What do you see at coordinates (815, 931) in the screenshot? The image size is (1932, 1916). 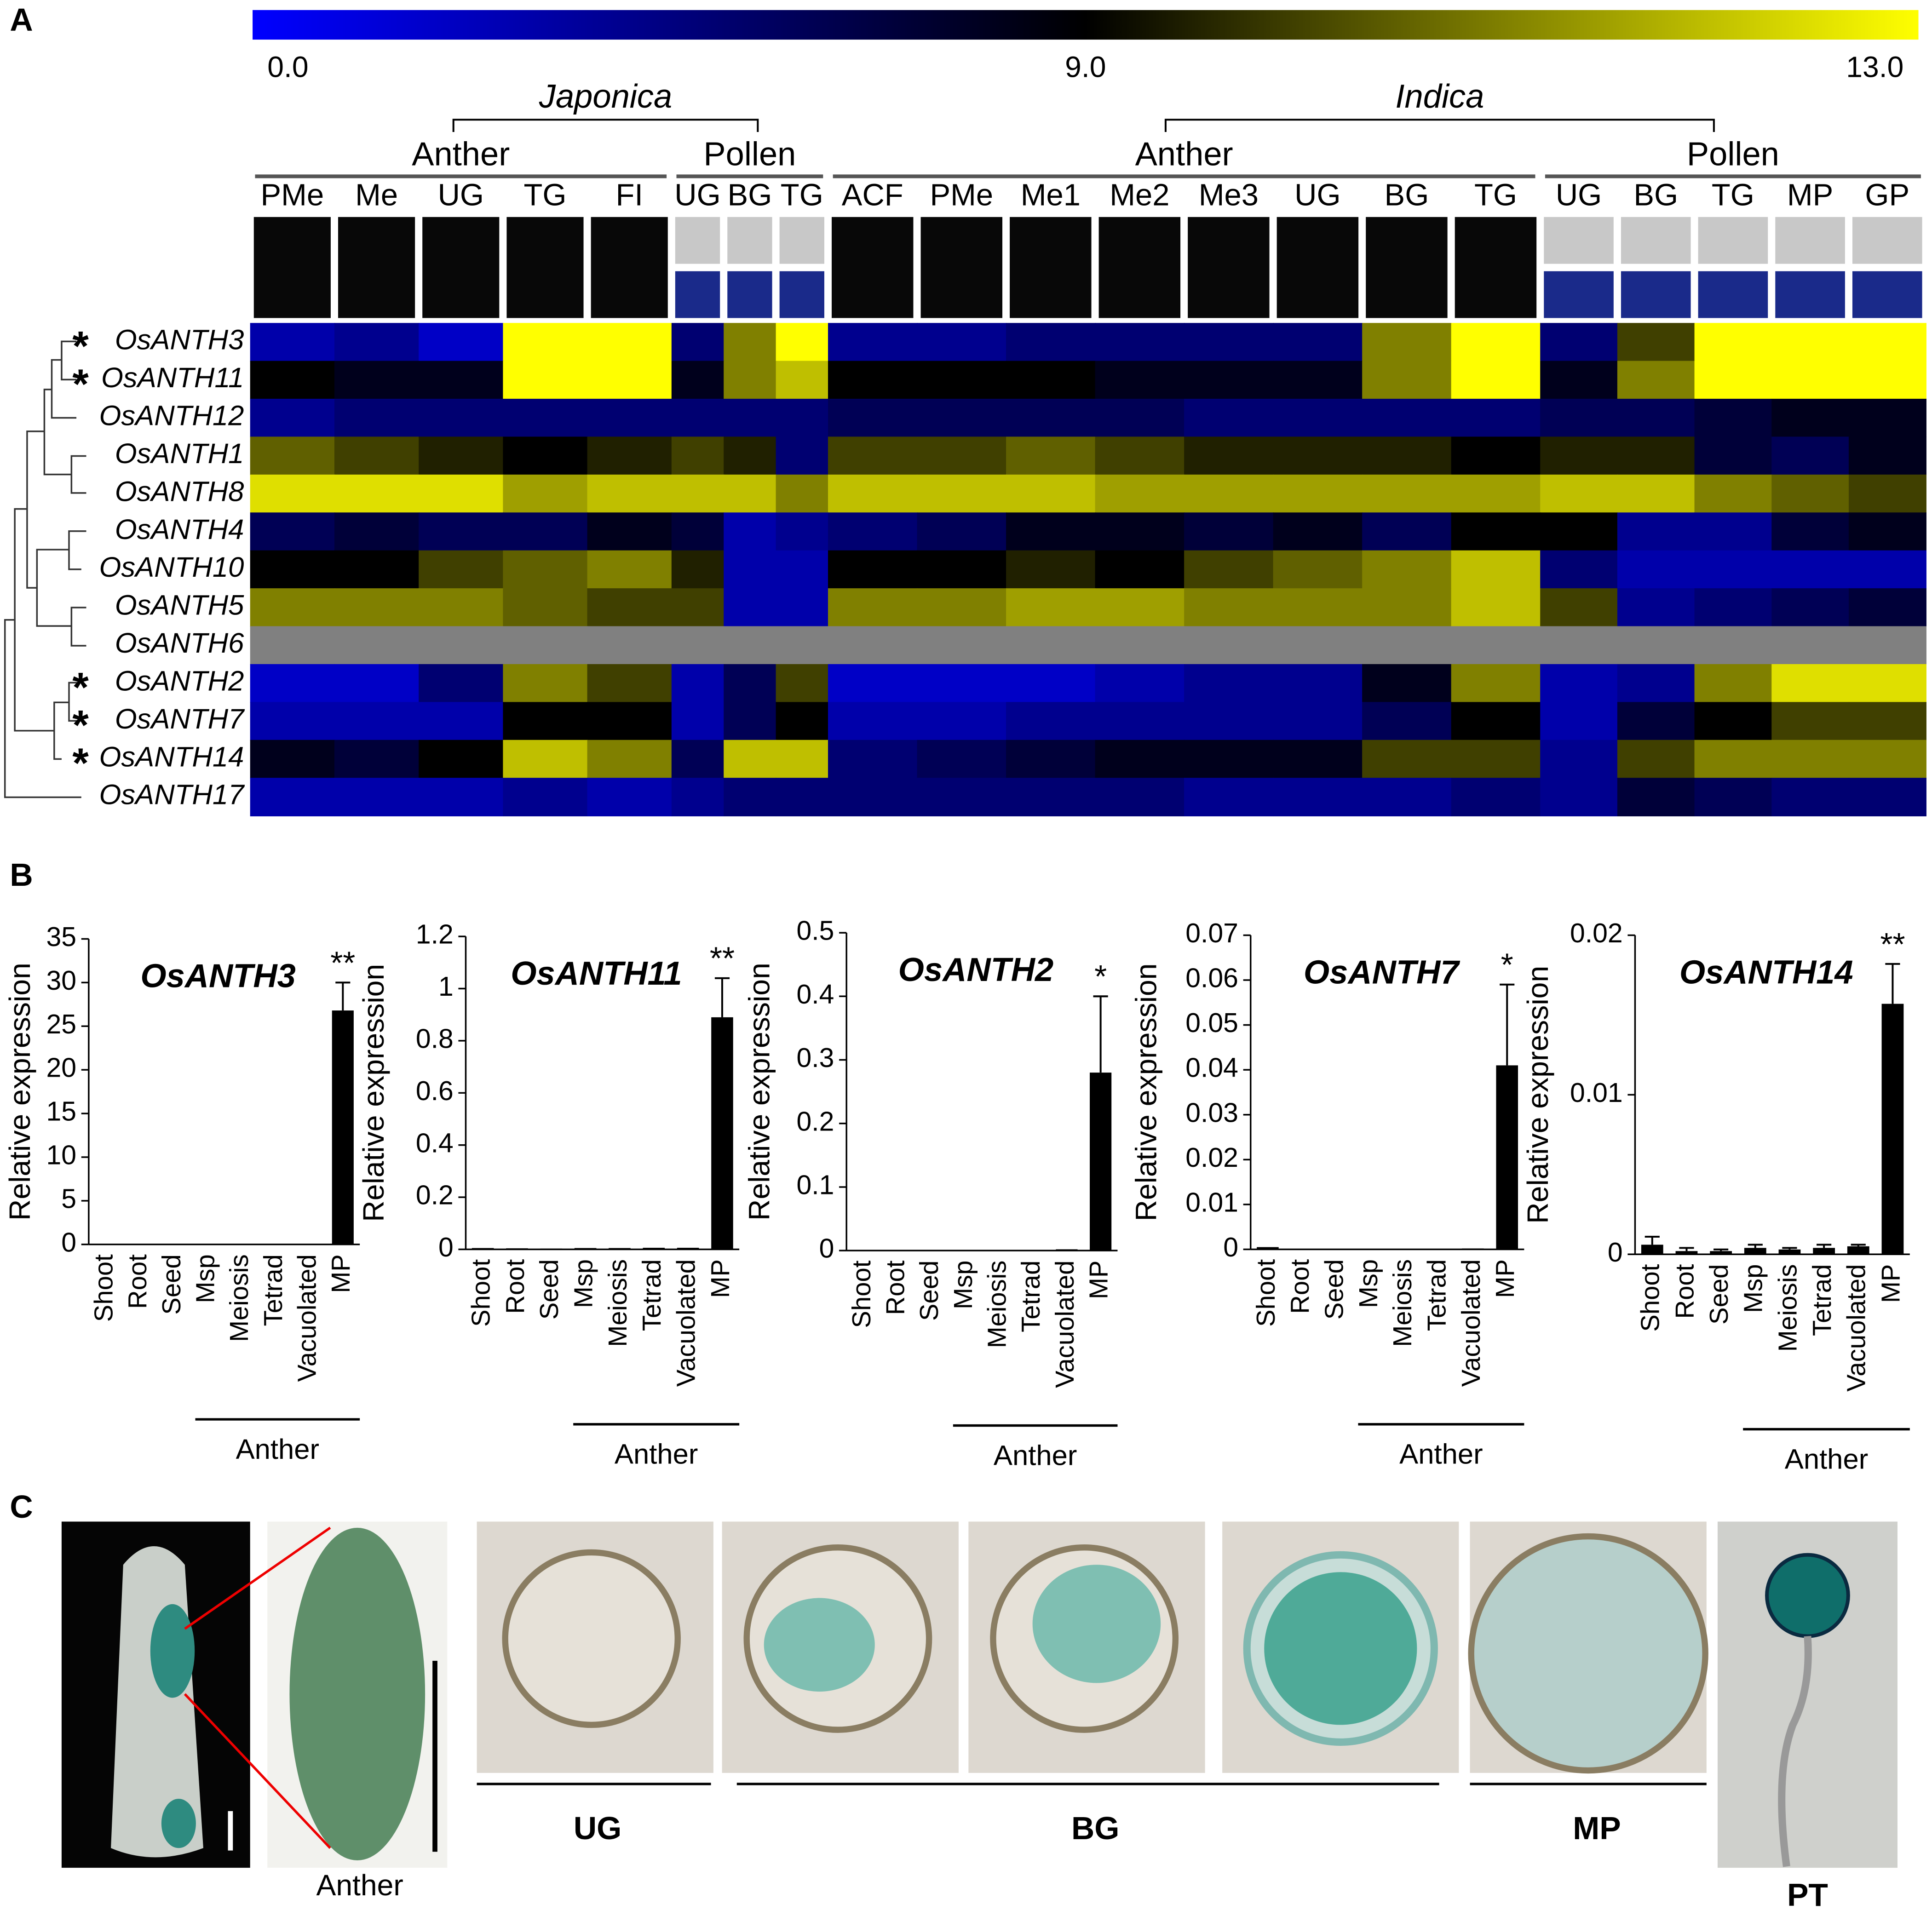 I see `y-tick-label: 0.5` at bounding box center [815, 931].